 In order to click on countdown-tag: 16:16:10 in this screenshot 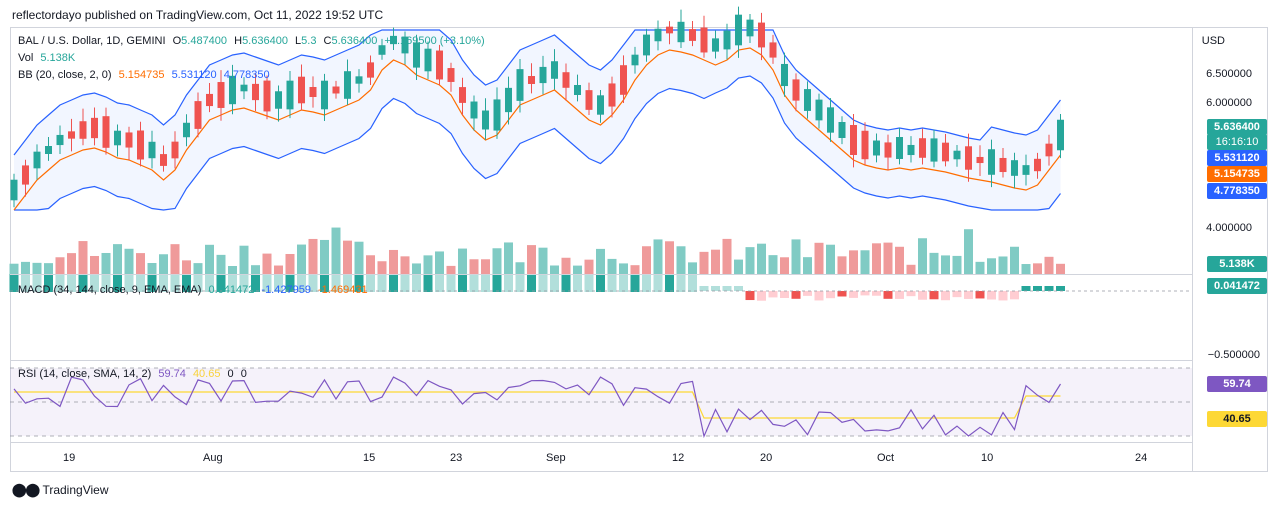, I will do `click(1237, 142)`.